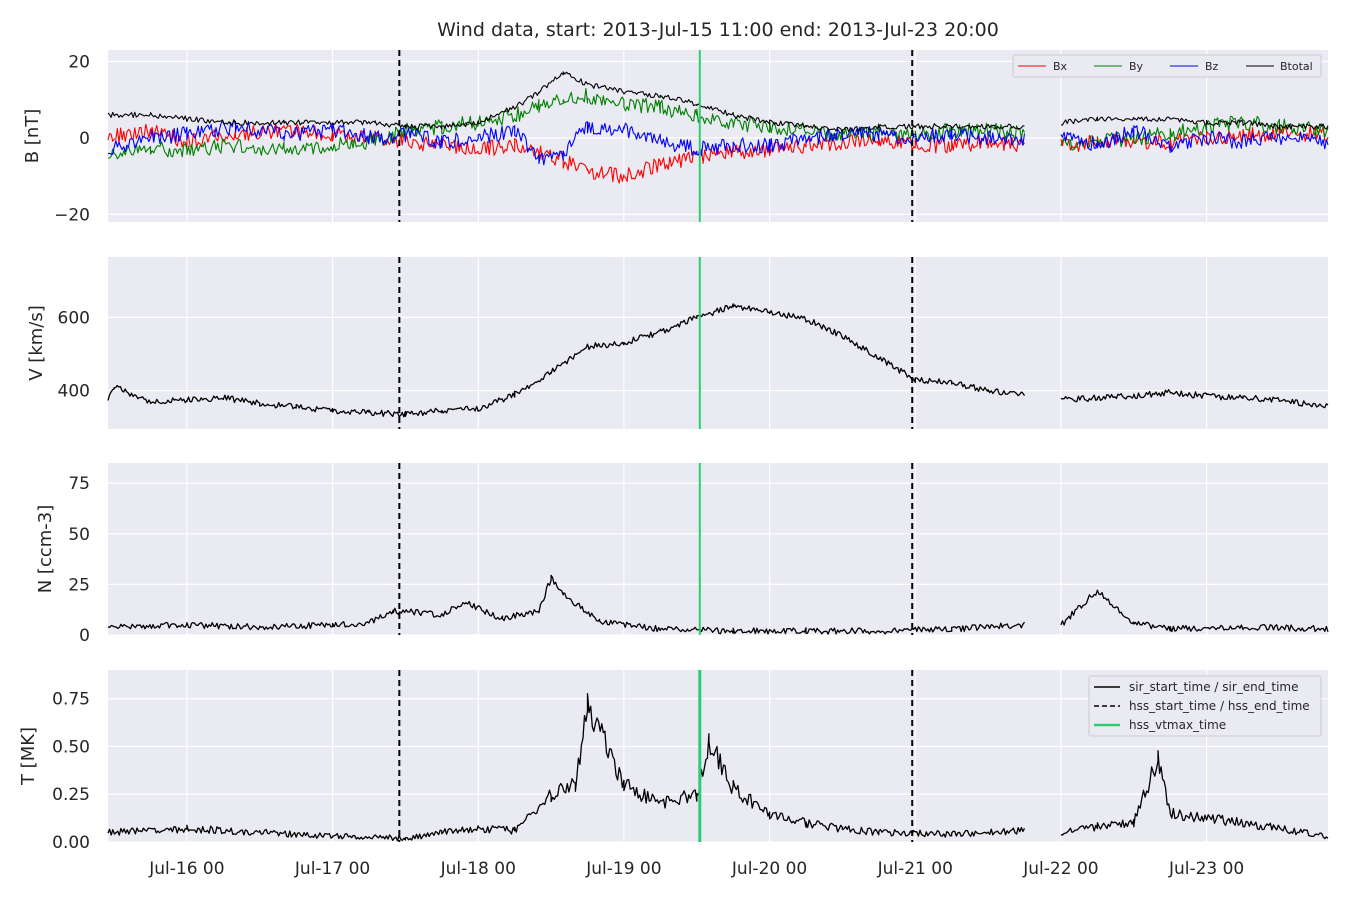 Image resolution: width=1350 pixels, height=900 pixels. I want to click on legend-b: Bx By Bz Btotal, so click(1167, 66).